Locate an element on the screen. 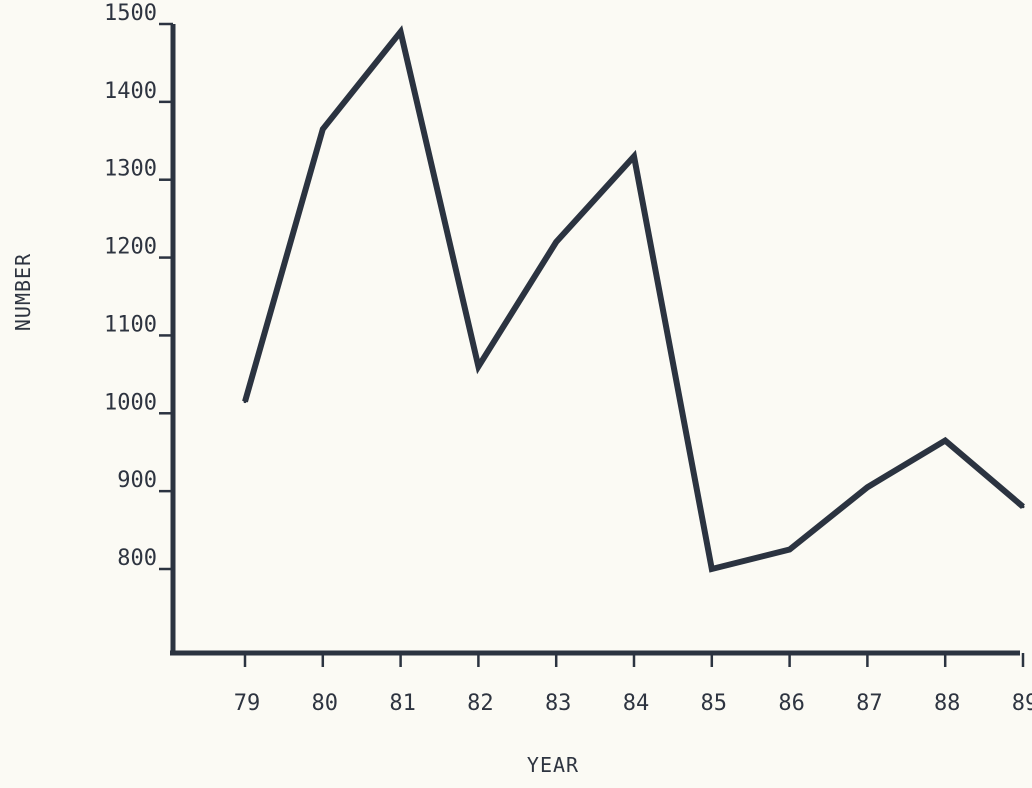 This screenshot has width=1032, height=788. x-tick-label: 79 is located at coordinates (247, 703).